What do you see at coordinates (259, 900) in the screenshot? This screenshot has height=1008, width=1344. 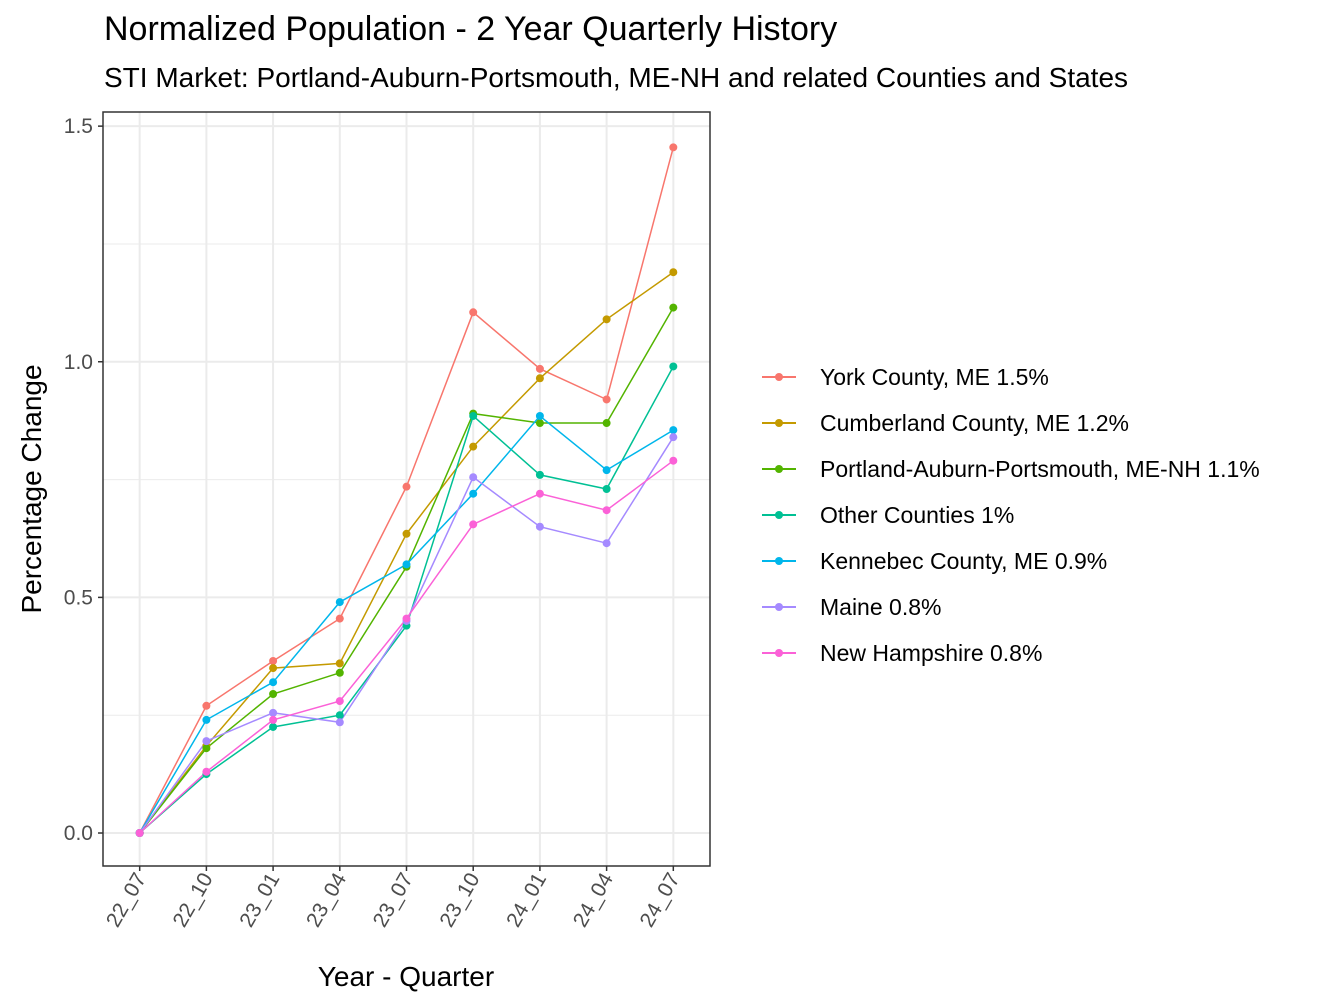 I see `x-tick-label: 23_01` at bounding box center [259, 900].